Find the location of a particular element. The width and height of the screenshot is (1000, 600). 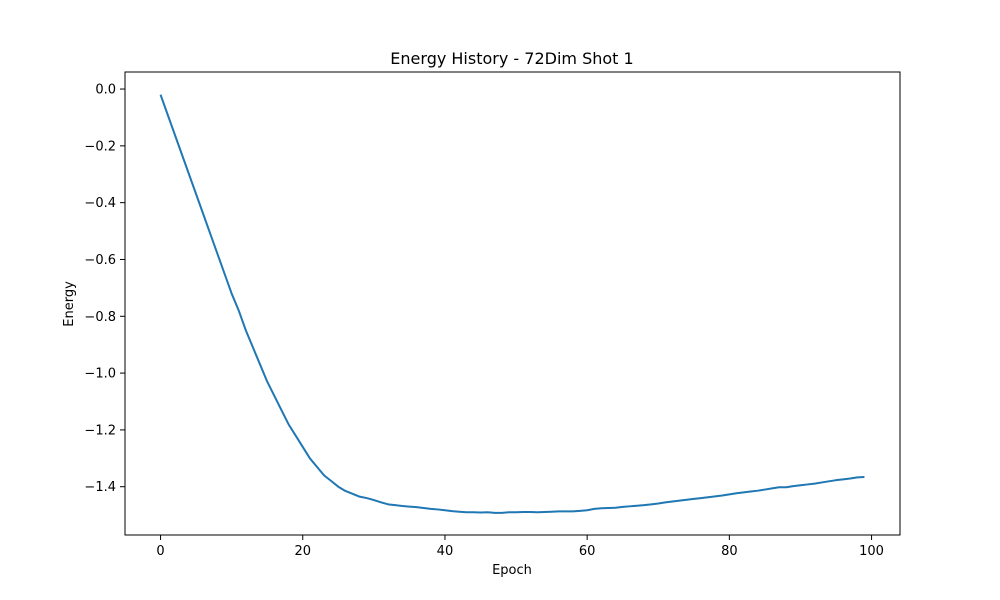

y-tick-label: −1.4 is located at coordinates (100, 487).